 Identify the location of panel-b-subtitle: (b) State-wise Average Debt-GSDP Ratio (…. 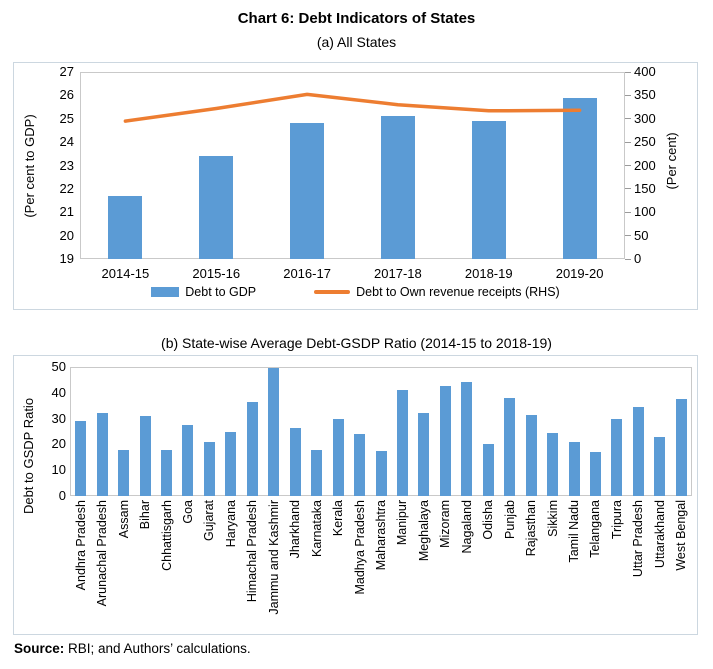
(356, 343).